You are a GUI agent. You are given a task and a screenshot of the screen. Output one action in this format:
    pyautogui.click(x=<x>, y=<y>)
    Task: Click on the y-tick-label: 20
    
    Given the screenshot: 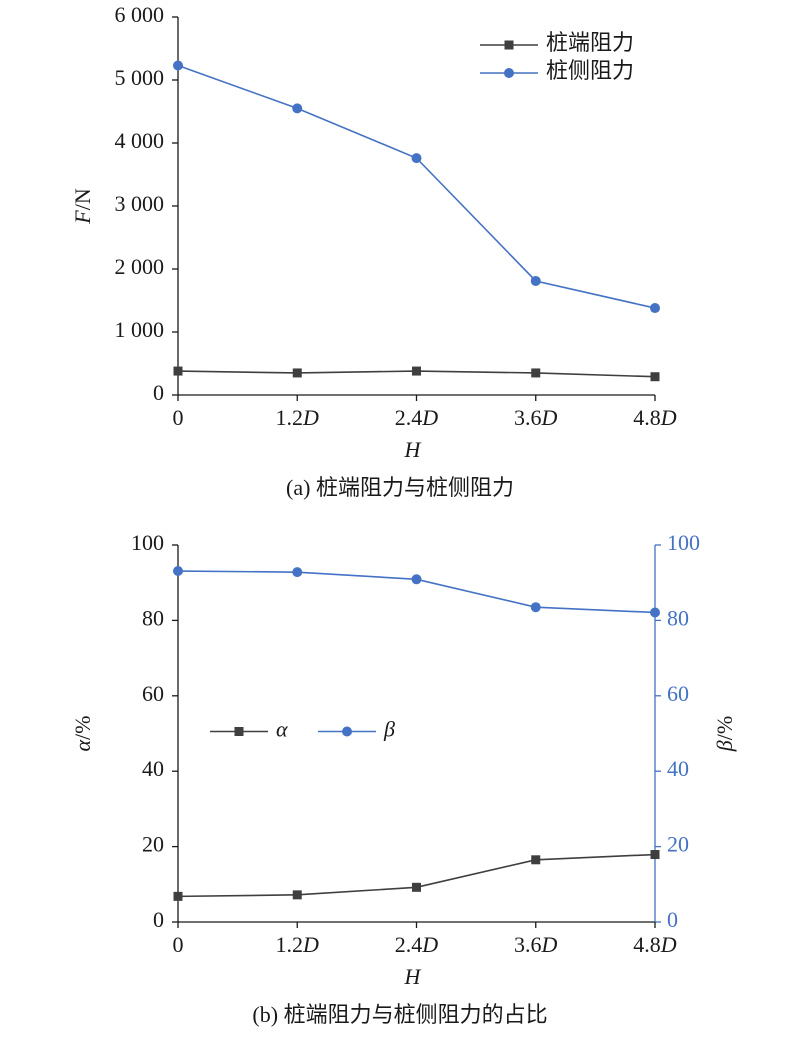 What is the action you would take?
    pyautogui.click(x=153, y=844)
    